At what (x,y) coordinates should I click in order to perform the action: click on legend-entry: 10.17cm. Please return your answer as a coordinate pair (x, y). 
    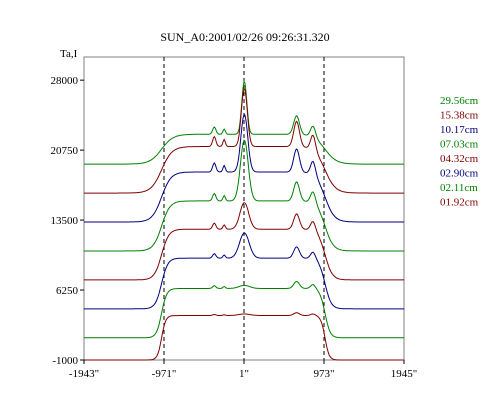
    Looking at the image, I should click on (459, 130).